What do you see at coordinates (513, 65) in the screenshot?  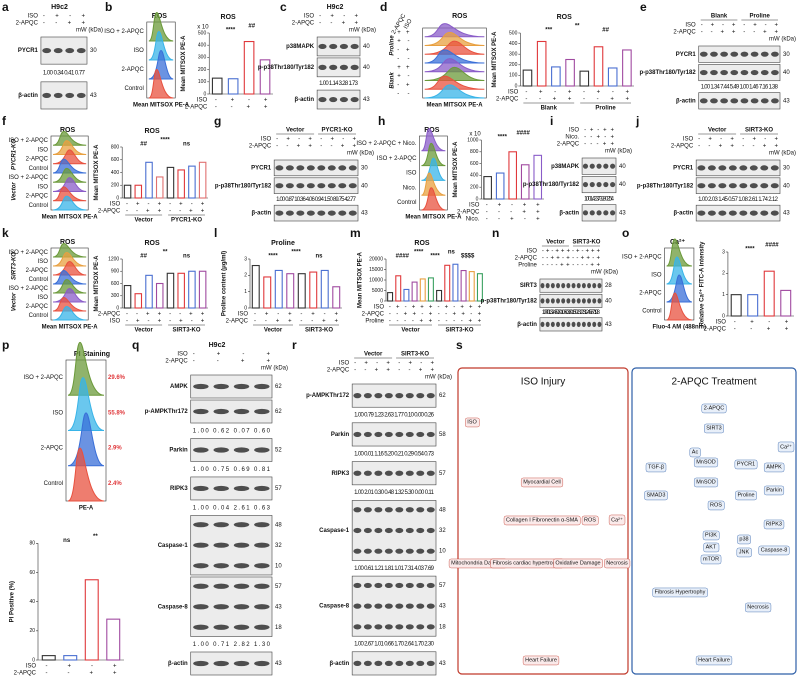 I see `y-tick-label: 200` at bounding box center [513, 65].